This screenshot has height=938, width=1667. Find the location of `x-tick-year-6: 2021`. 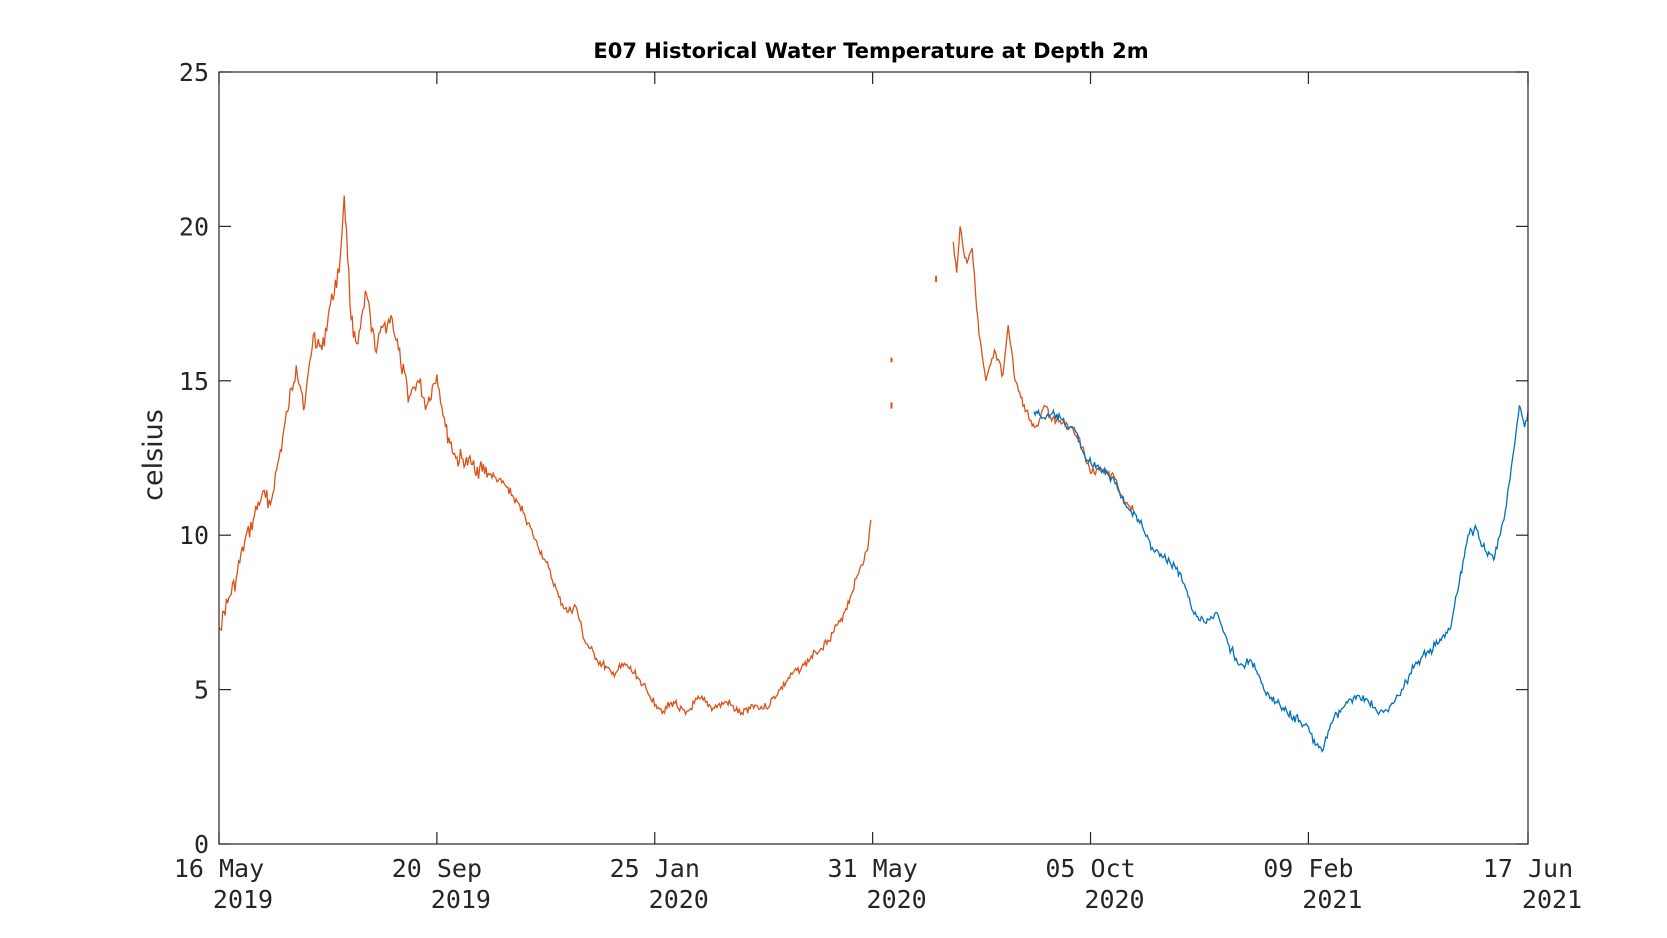

x-tick-year-6: 2021 is located at coordinates (1552, 899).